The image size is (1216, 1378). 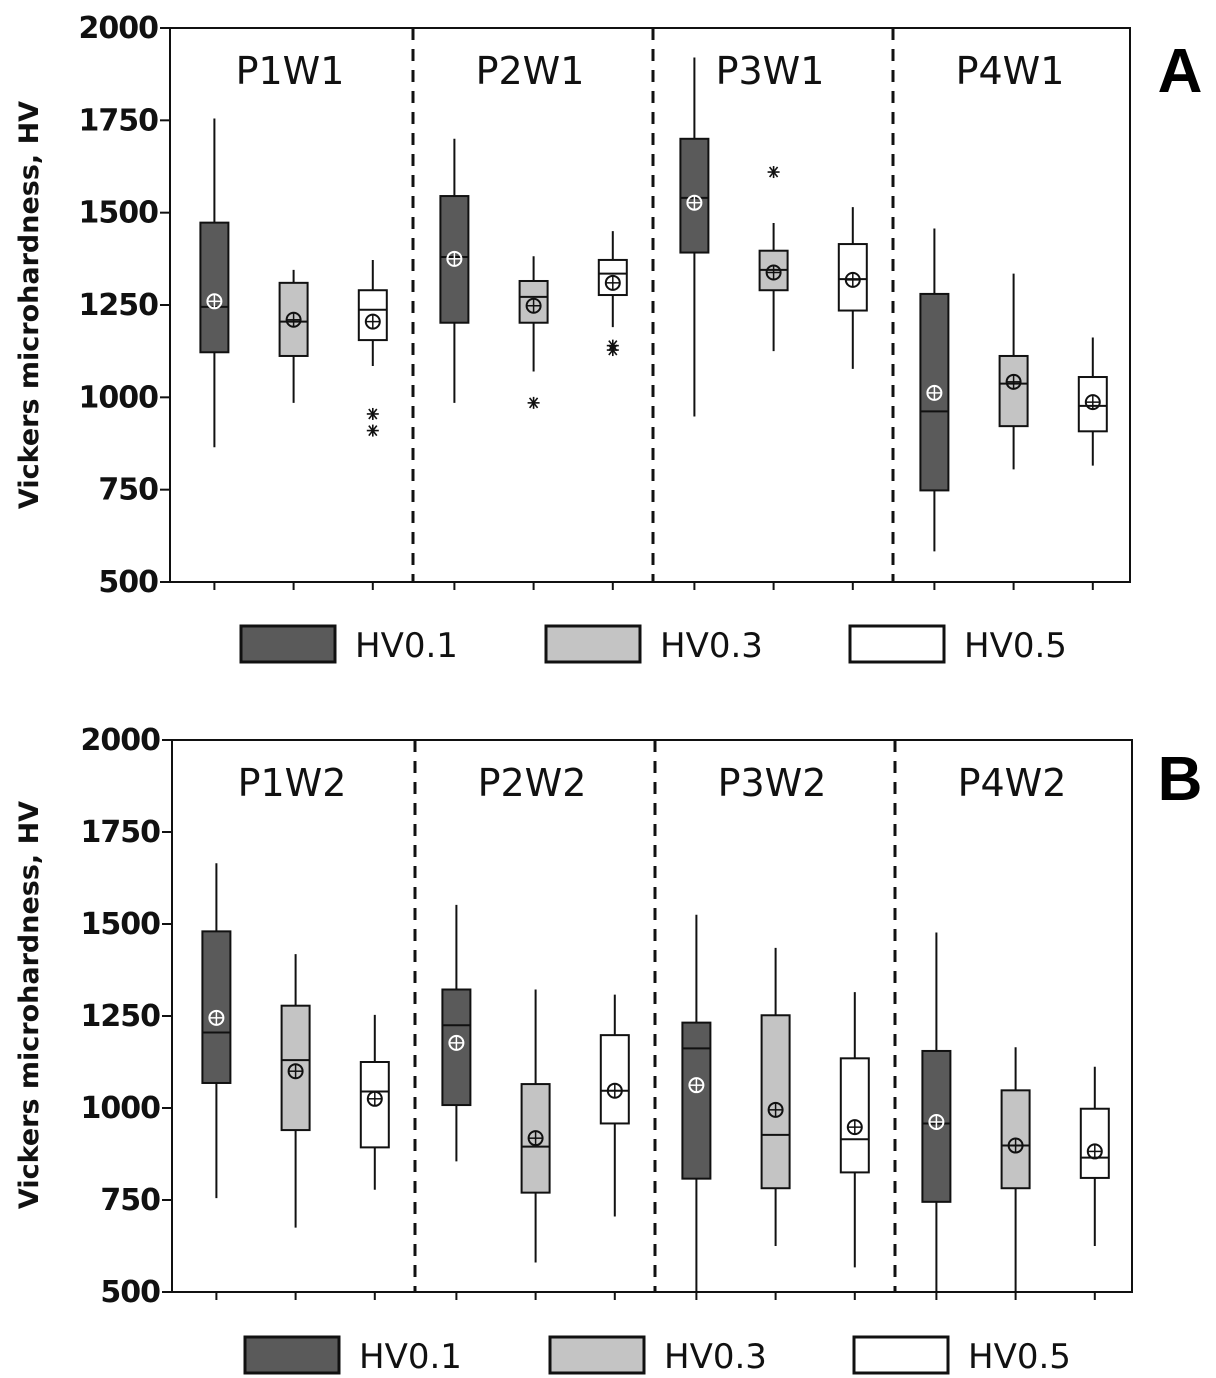 What do you see at coordinates (456, 1102) in the screenshot?
I see `box-P2W2-HV0.1` at bounding box center [456, 1102].